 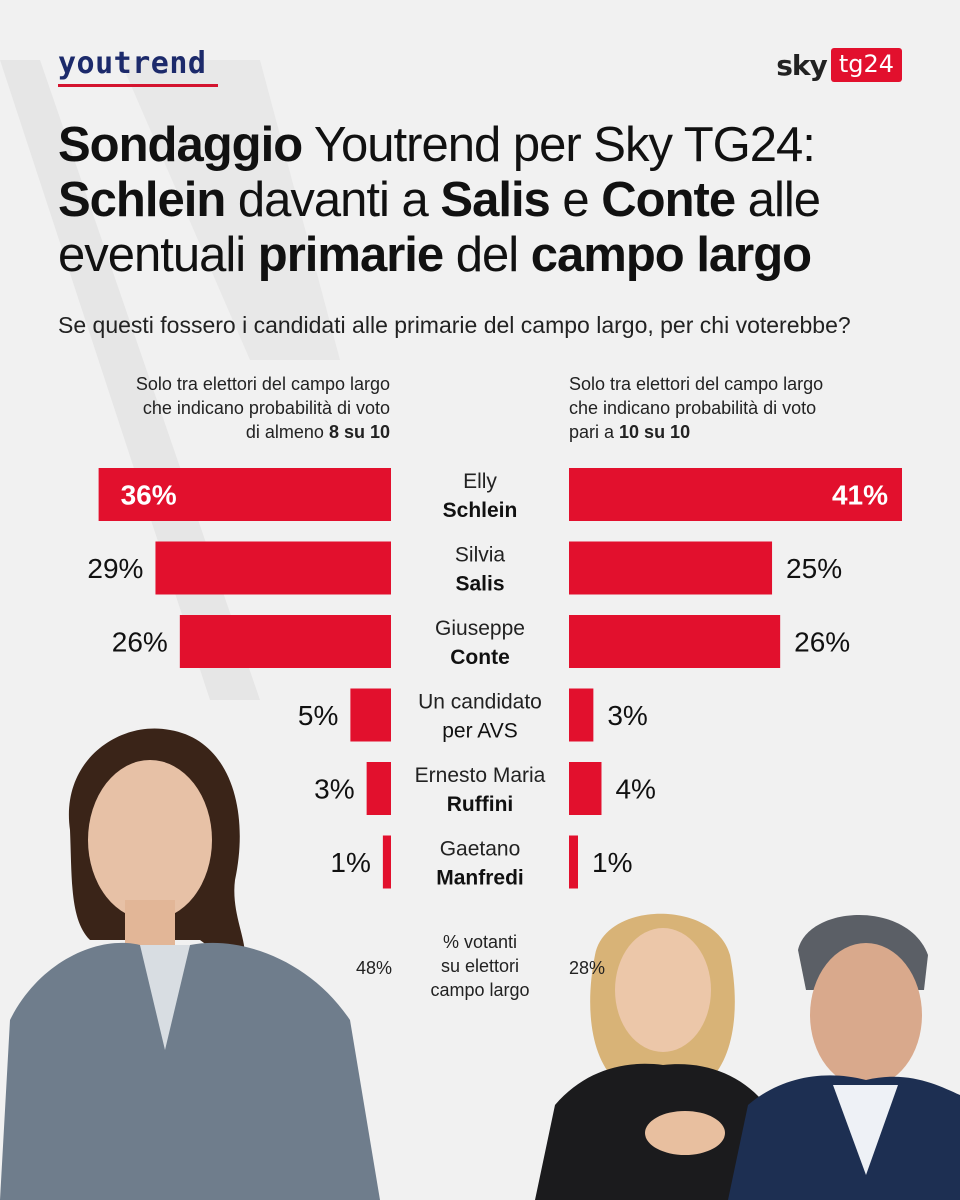 I want to click on data-label-right-5: 1%, so click(x=612, y=862).